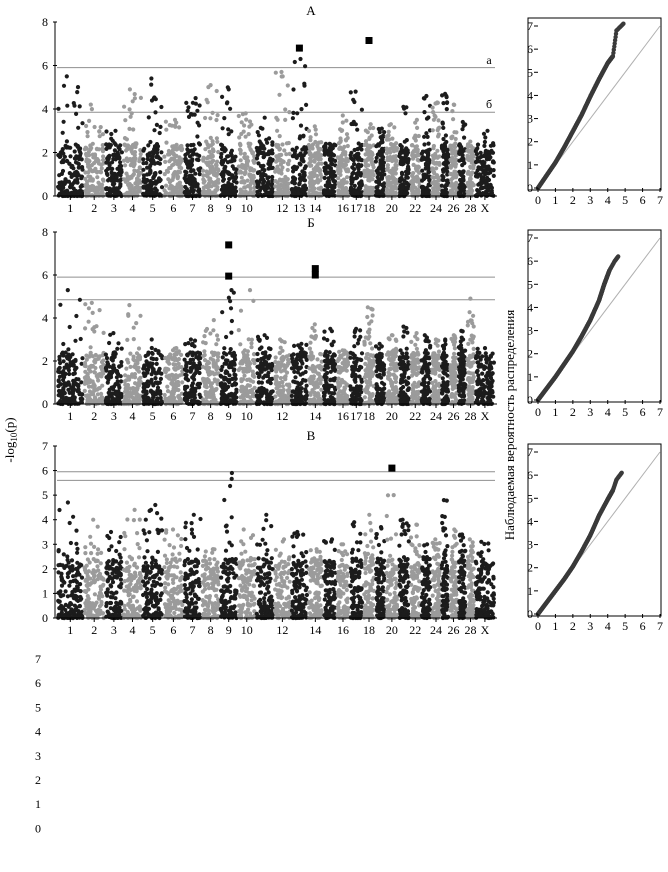  What do you see at coordinates (404, 151) in the screenshot?
I see `chromosome-21-points` at bounding box center [404, 151].